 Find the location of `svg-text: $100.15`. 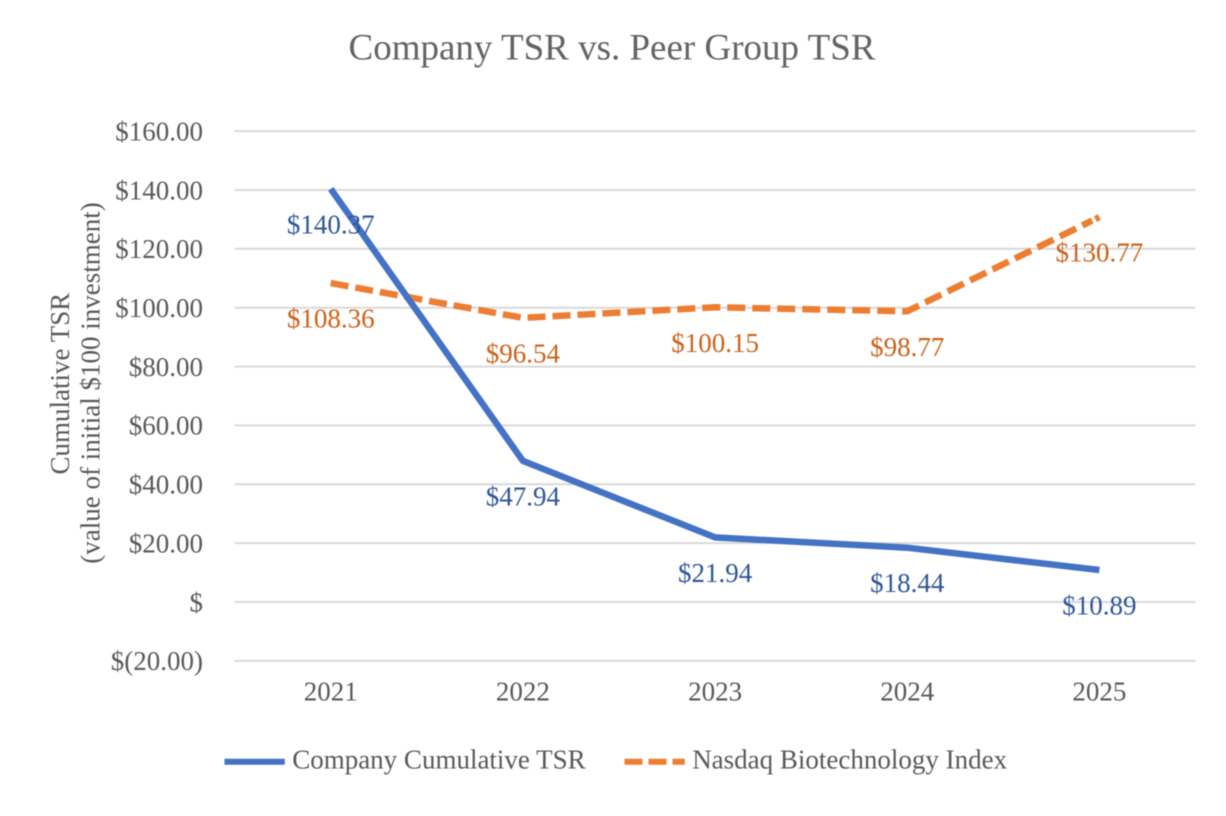

svg-text: $100.15 is located at coordinates (715, 343).